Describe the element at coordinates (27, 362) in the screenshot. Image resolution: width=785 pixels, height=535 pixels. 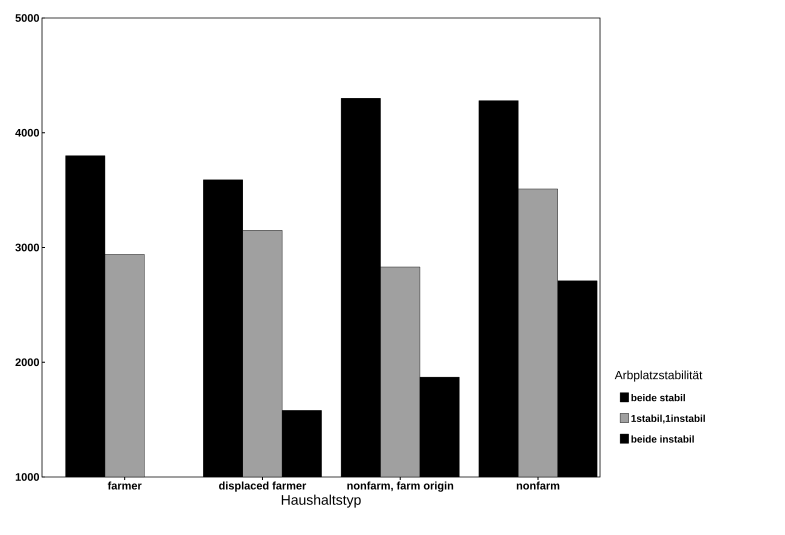
I see `y-tick-label: 2000` at that location.